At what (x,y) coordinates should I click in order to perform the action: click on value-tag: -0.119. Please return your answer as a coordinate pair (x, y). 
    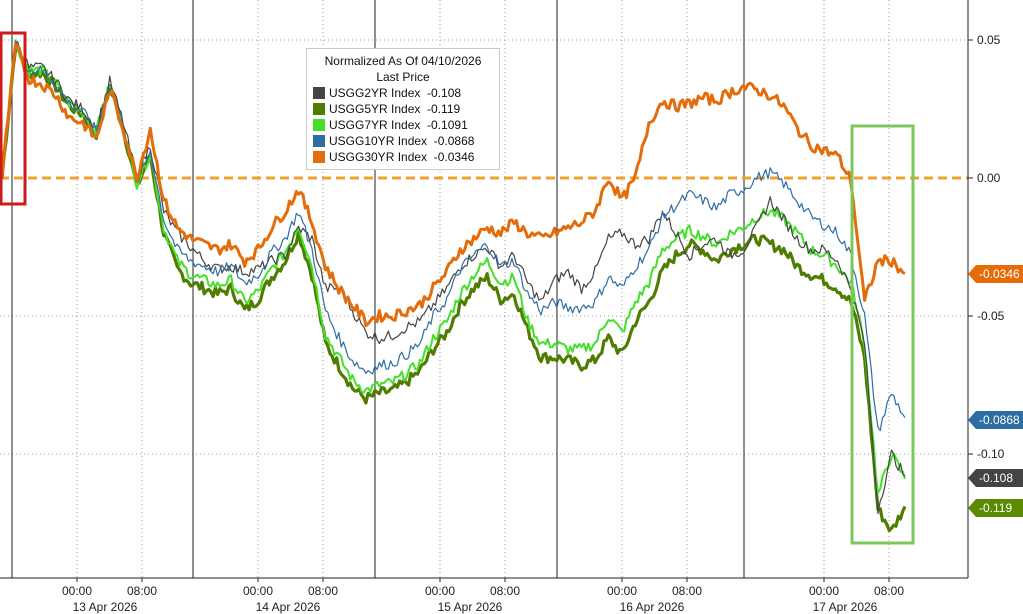
    Looking at the image, I should click on (995, 508).